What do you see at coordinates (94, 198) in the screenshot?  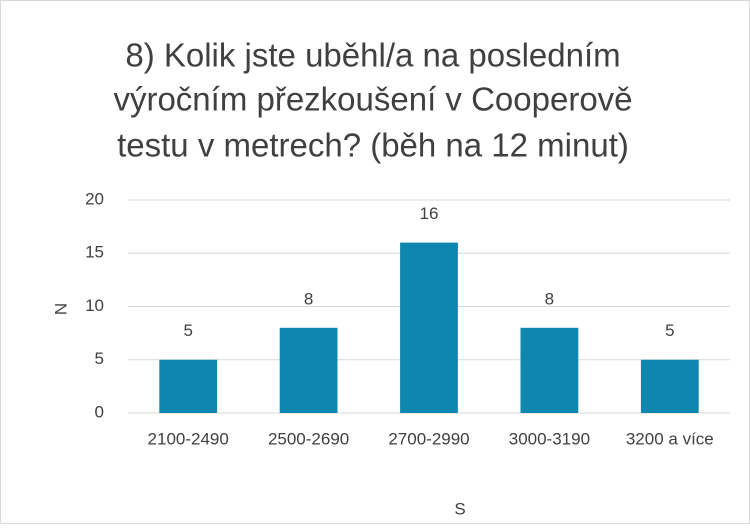 I see `y-tick-label: 20` at bounding box center [94, 198].